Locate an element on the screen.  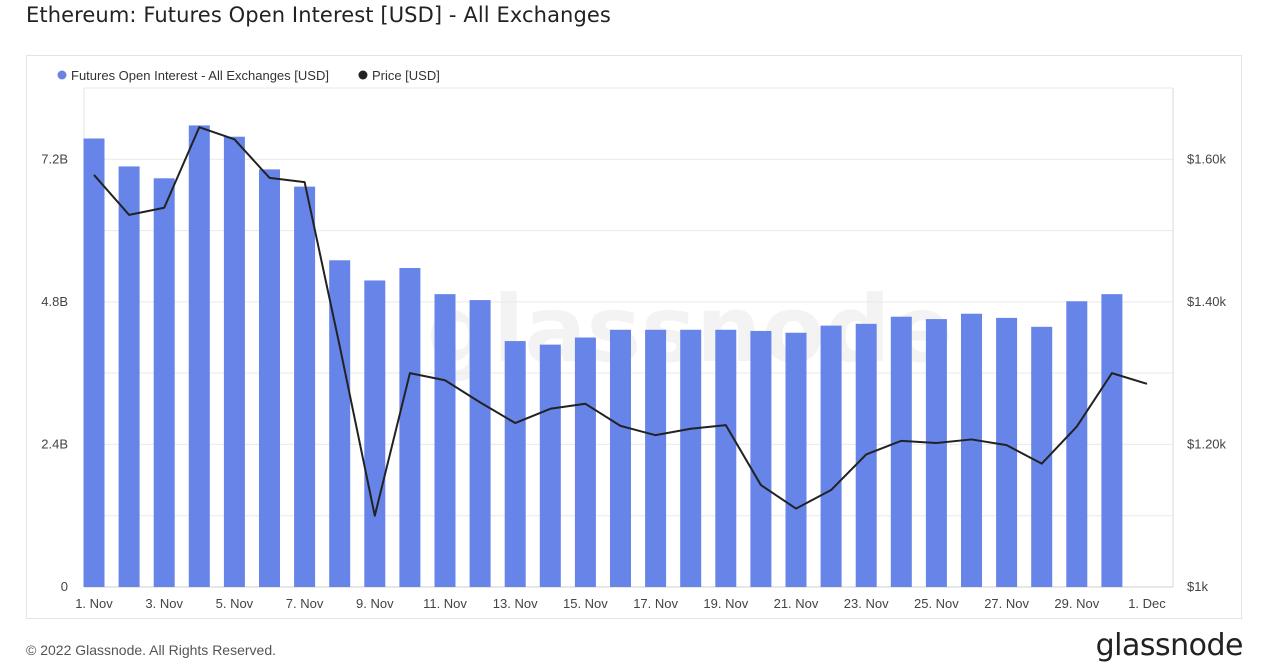
y-right-tick-label: $1.60k is located at coordinates (1207, 158).